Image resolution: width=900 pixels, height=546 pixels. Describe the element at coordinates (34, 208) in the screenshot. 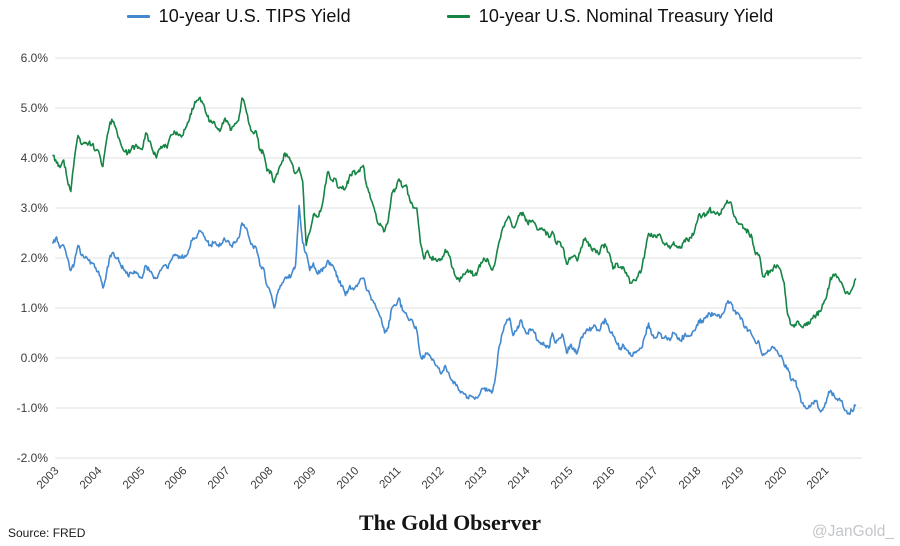

I see `y-axis-tick-label: 3.0%` at that location.